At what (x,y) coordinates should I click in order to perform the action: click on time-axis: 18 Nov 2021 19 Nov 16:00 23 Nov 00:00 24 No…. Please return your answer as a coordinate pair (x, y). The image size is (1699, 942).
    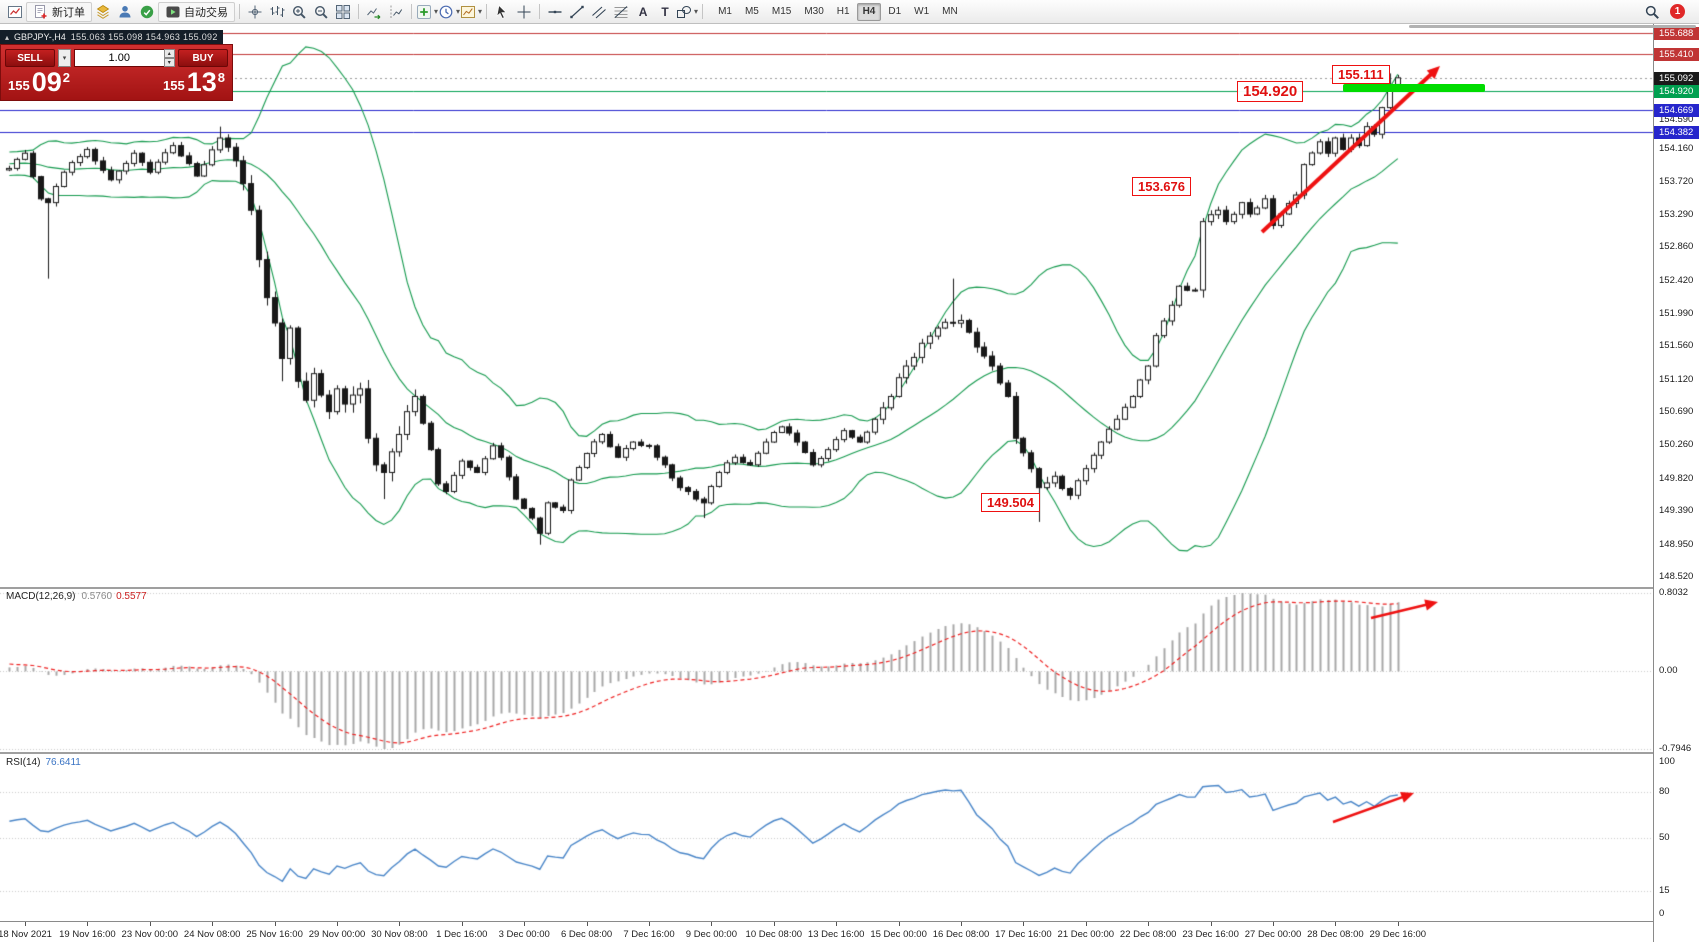
    Looking at the image, I should click on (826, 931).